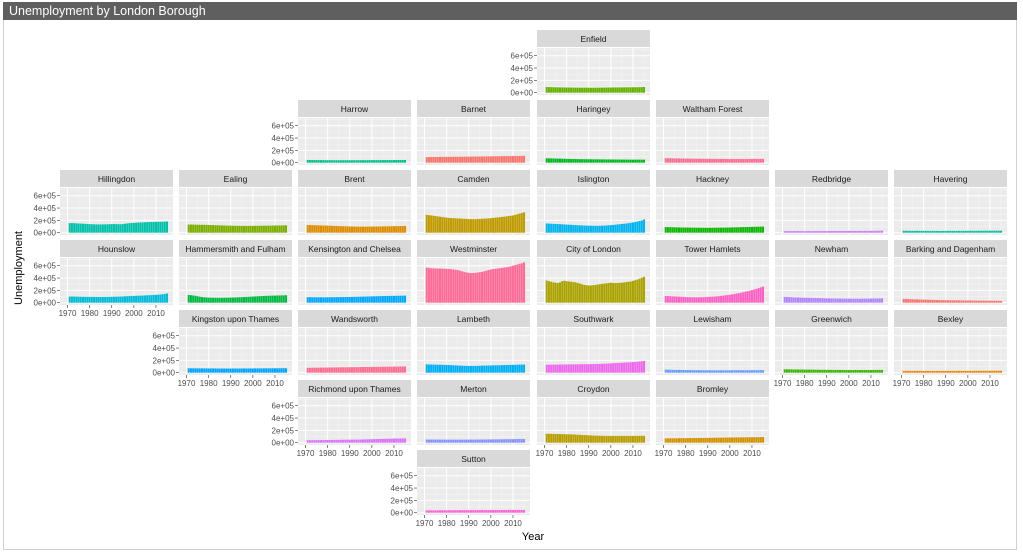 The width and height of the screenshot is (1023, 554). Describe the element at coordinates (144, 227) in the screenshot. I see `bar-hillingdon-2005` at that location.